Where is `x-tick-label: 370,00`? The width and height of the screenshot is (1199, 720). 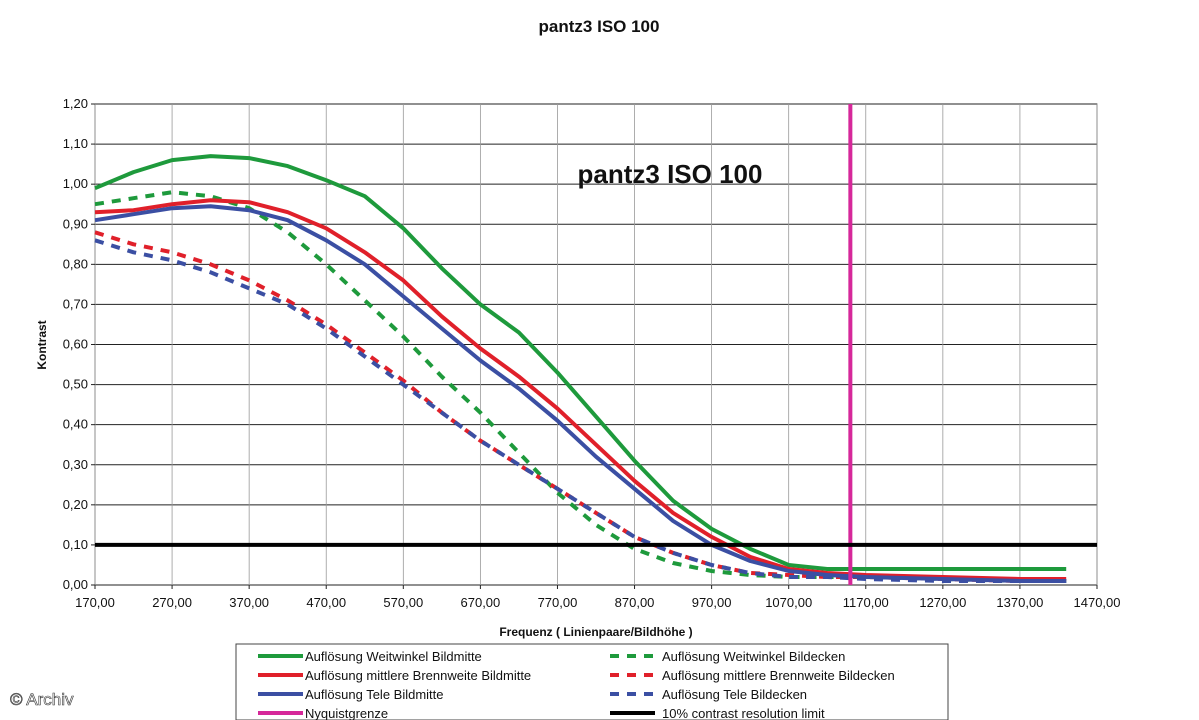
x-tick-label: 370,00 is located at coordinates (249, 602).